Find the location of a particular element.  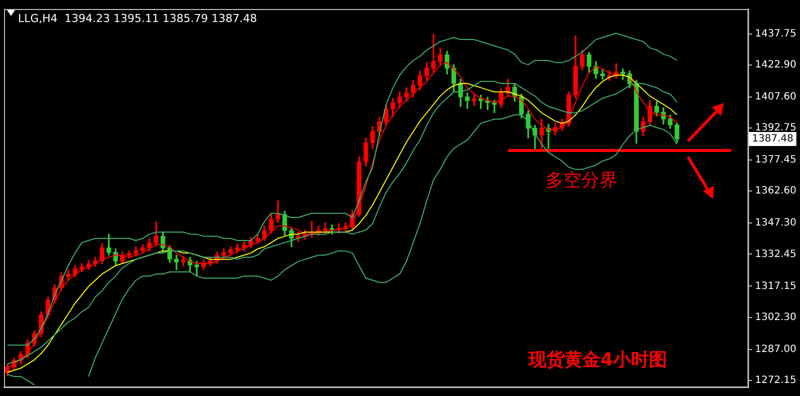

y-tick-label: 1287.00 is located at coordinates (775, 349).